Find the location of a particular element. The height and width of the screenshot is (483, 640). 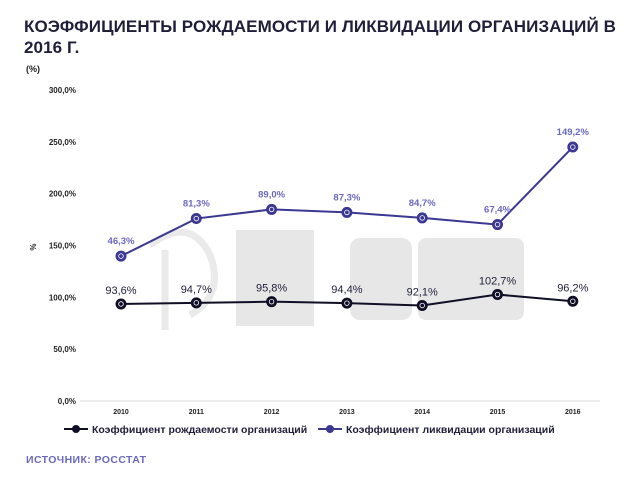

x-tick-label: 2013 is located at coordinates (347, 412).